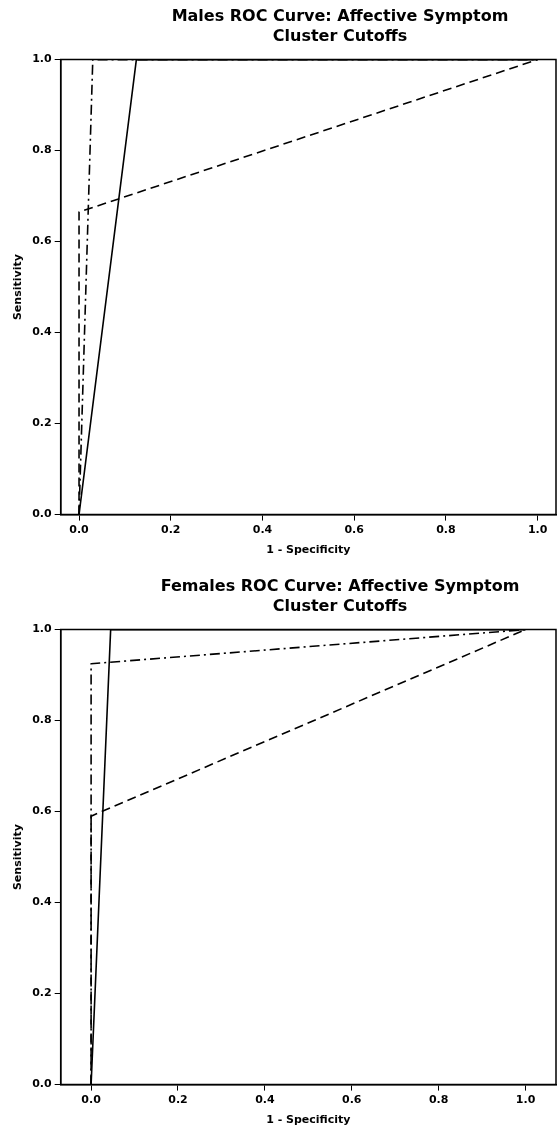 Image resolution: width=558 pixels, height=1140 pixels. I want to click on chart-title: Males ROC Curve: Affective Symptom Cluster Cutoffs, so click(340, 26).